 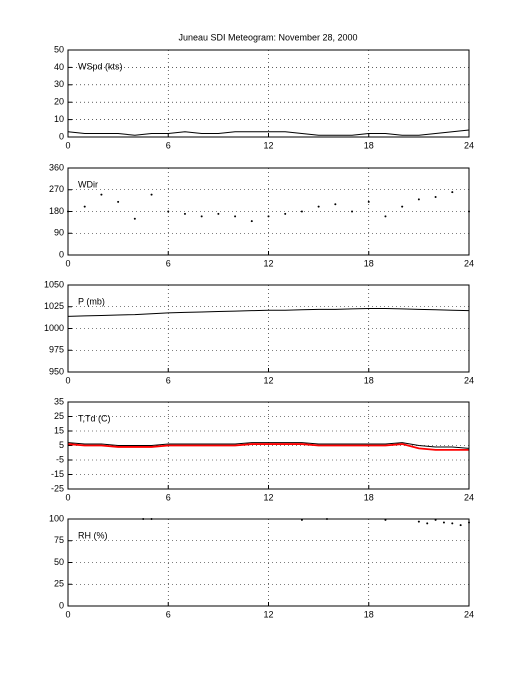 I want to click on y-tick-label: 40, so click(x=59, y=67).